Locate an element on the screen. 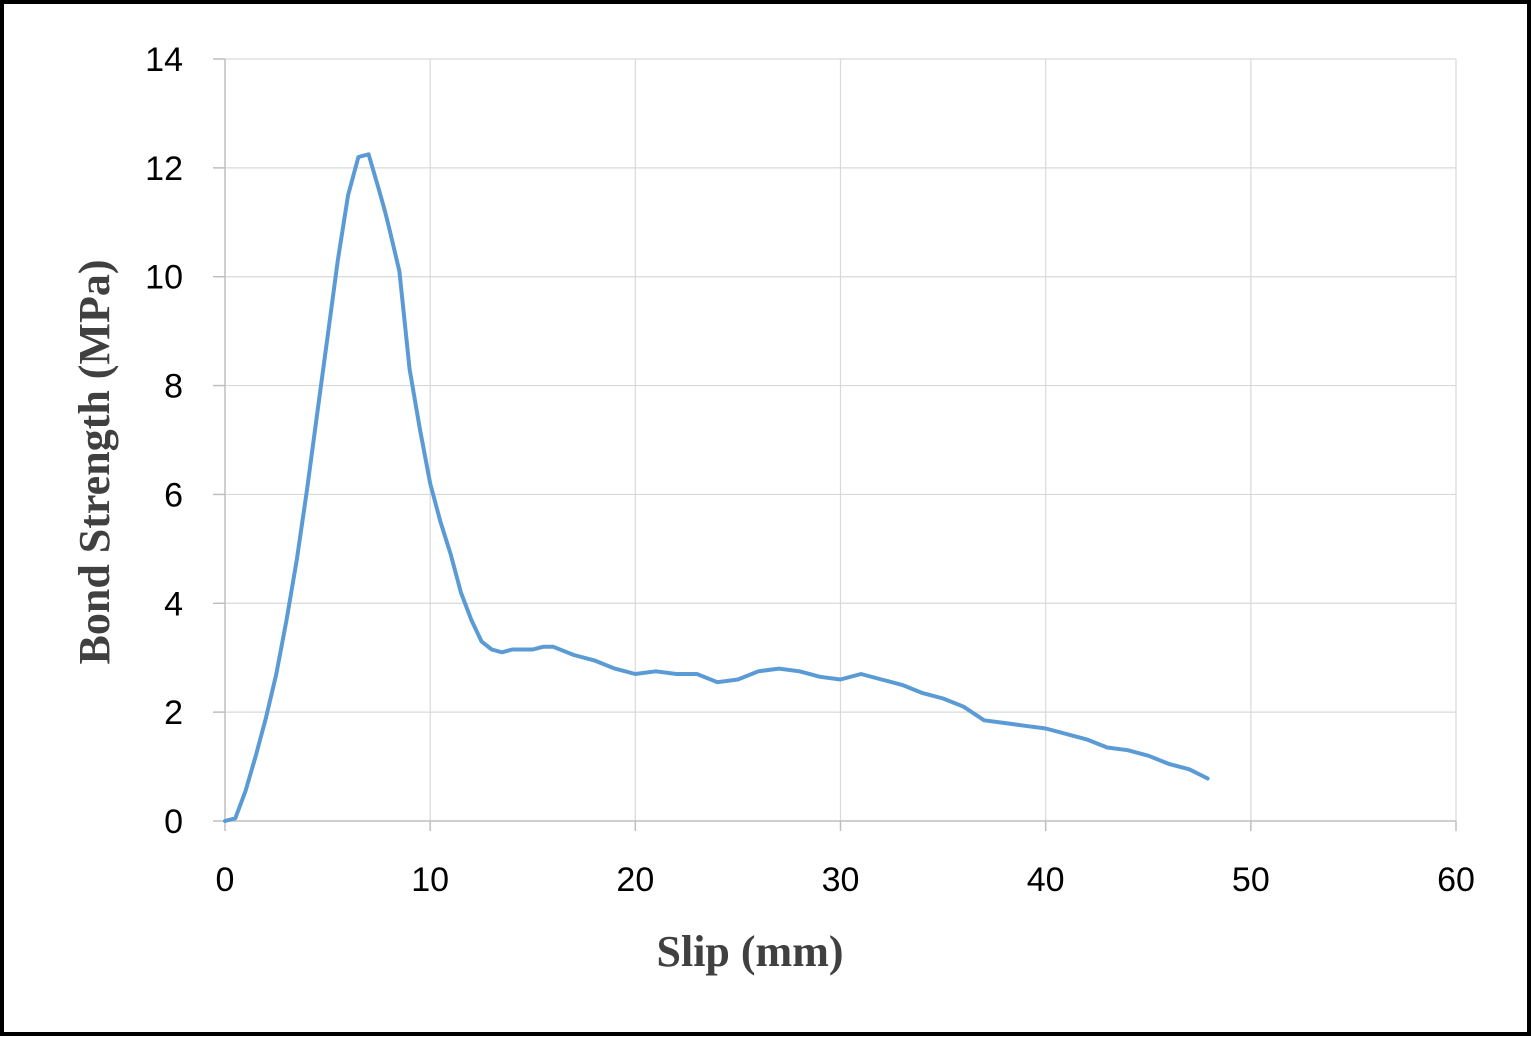 Image resolution: width=1531 pixels, height=1040 pixels. x-tick-label: 20 is located at coordinates (635, 880).